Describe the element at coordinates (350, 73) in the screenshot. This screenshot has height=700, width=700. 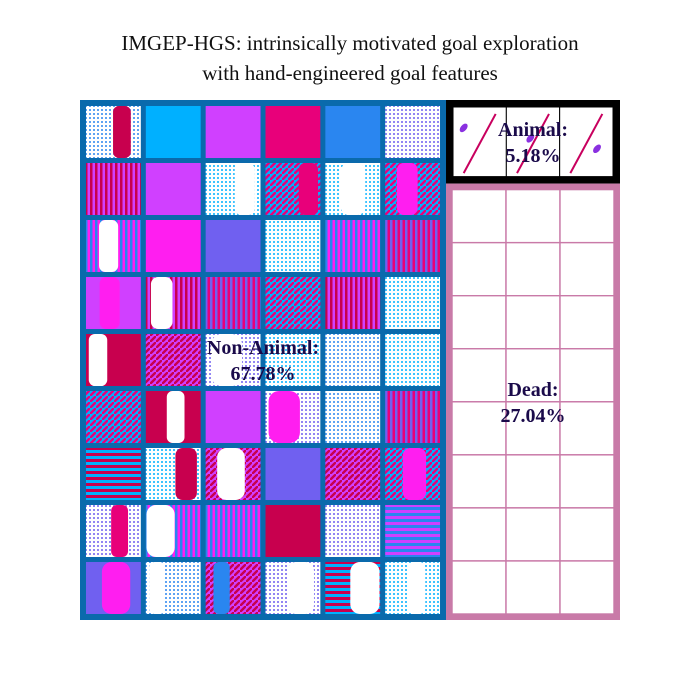
I see `chart-title-line-2: with hand-engineered goal features` at that location.